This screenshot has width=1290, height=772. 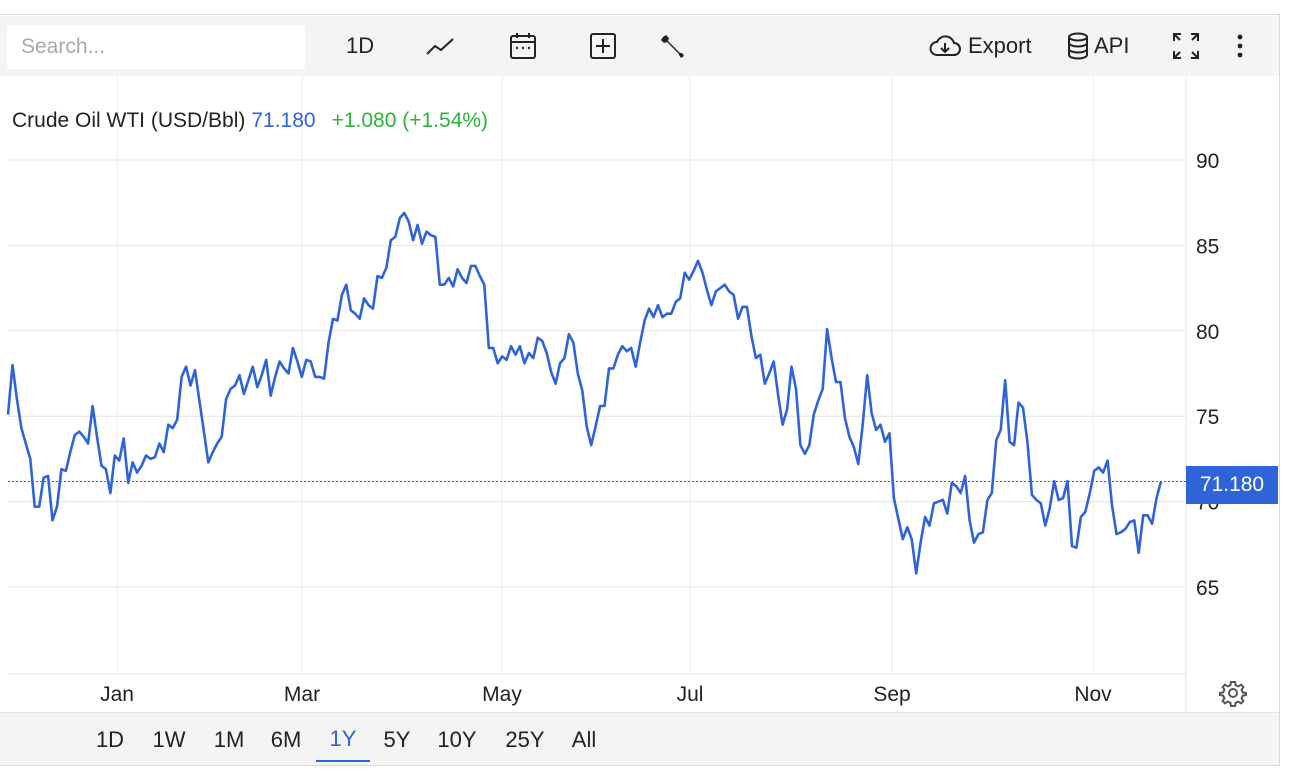 What do you see at coordinates (169, 739) in the screenshot?
I see `range-button-1w: 1W` at bounding box center [169, 739].